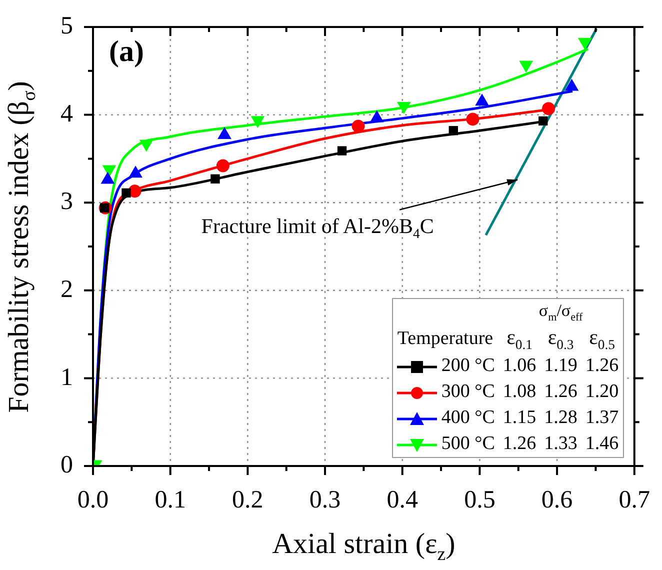 The width and height of the screenshot is (662, 570). What do you see at coordinates (170, 500) in the screenshot?
I see `x-tick-label: 0.1` at bounding box center [170, 500].